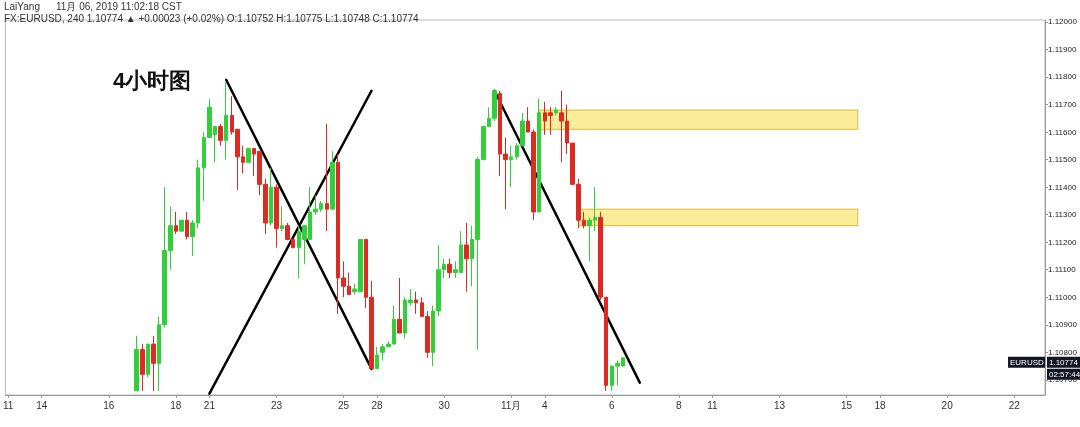 This screenshot has width=1080, height=427. What do you see at coordinates (1064, 362) in the screenshot?
I see `text: 1.10774` at bounding box center [1064, 362].